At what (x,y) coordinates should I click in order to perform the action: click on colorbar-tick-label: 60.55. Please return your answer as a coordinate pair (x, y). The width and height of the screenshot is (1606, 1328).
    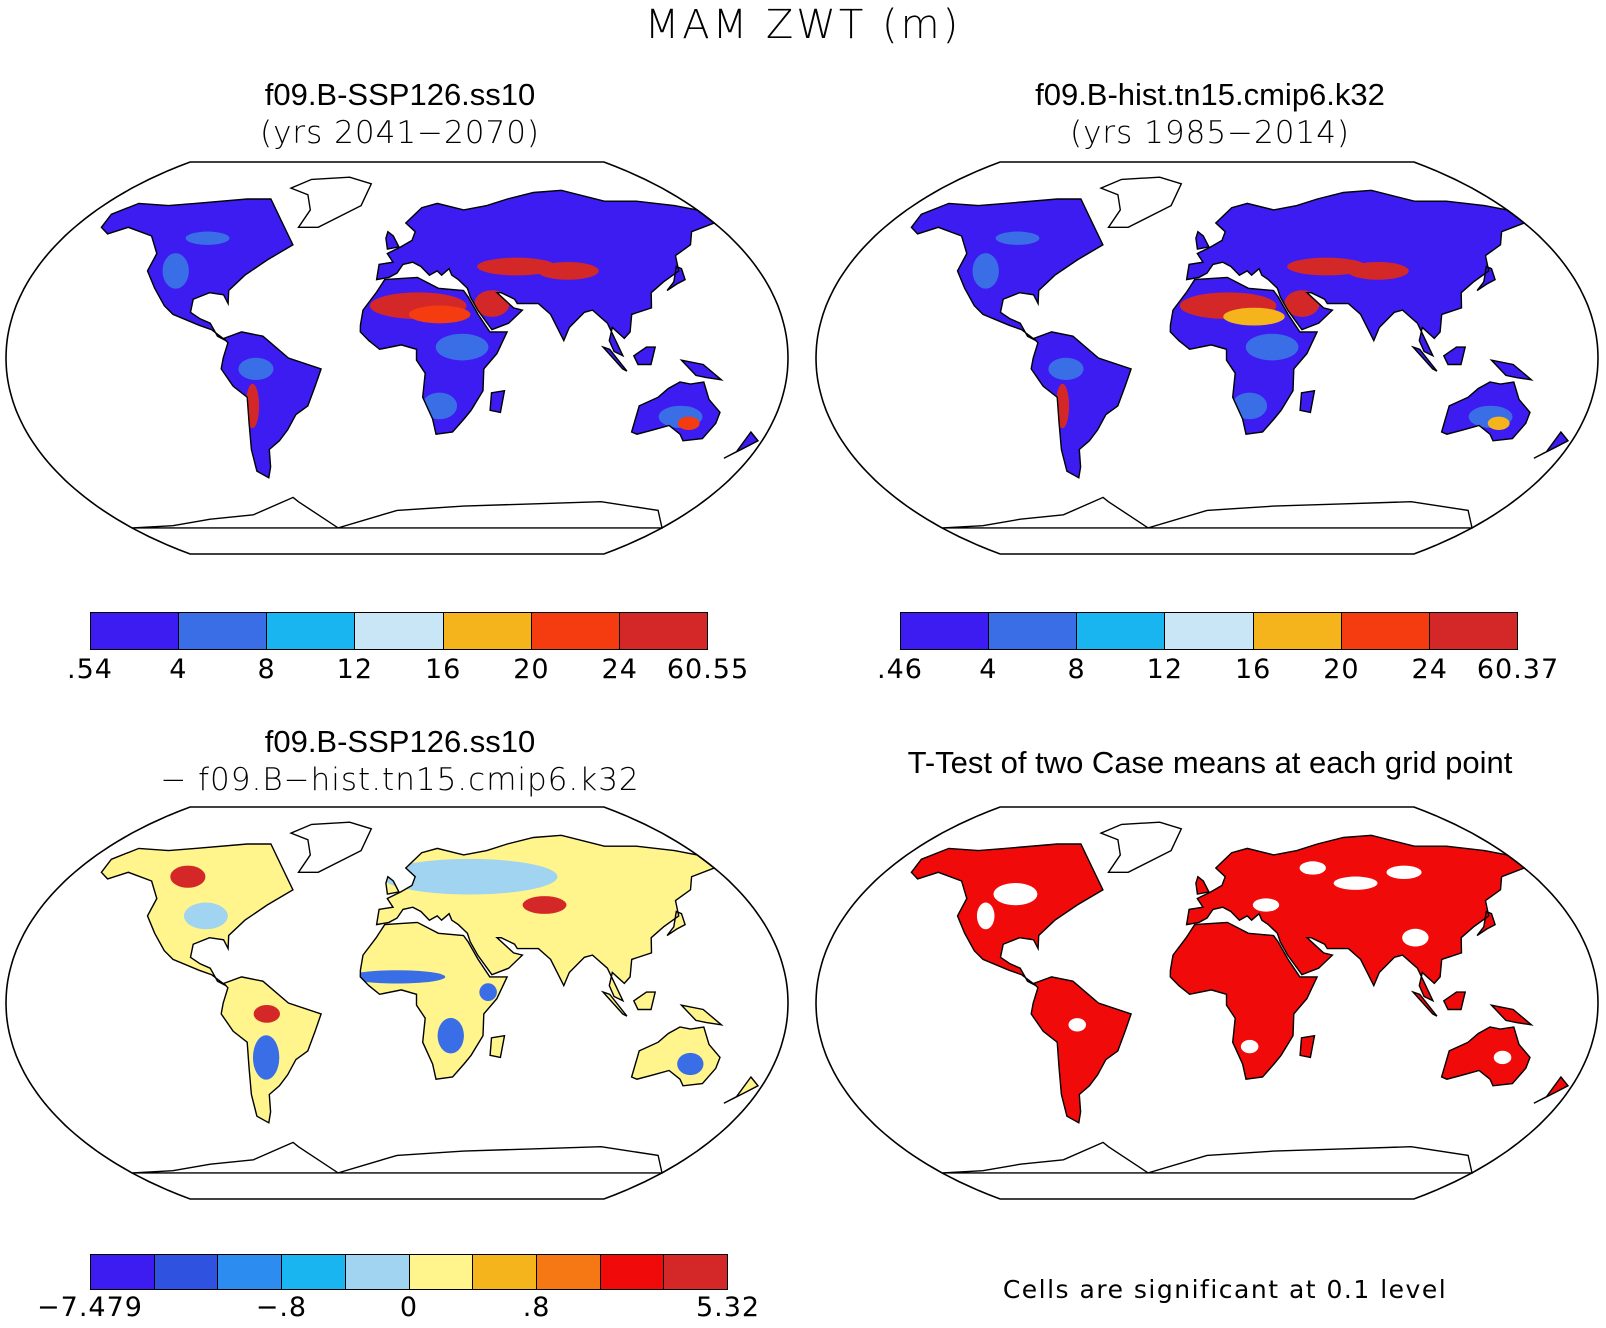
    Looking at the image, I should click on (708, 669).